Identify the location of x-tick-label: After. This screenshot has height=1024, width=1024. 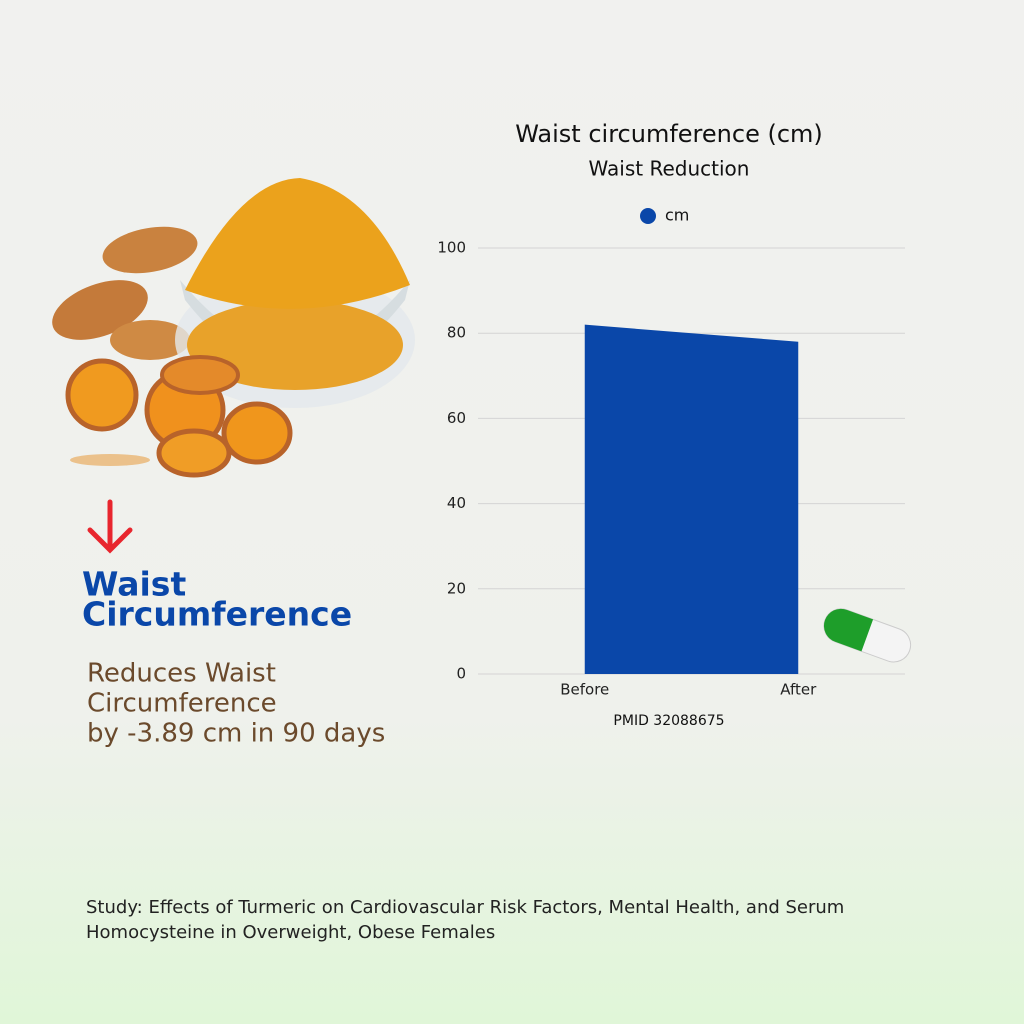
(798, 690).